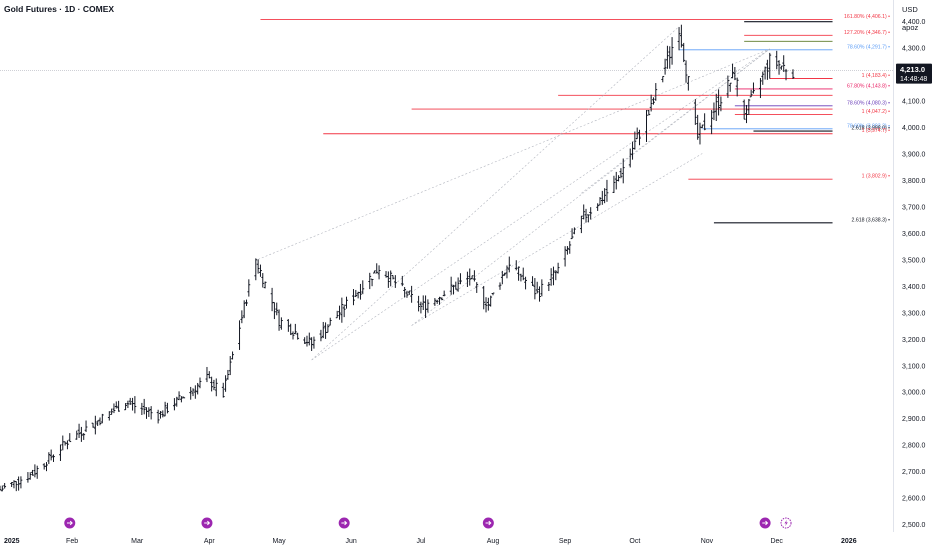  What do you see at coordinates (786, 523) in the screenshot?
I see `flash-event-icon` at bounding box center [786, 523].